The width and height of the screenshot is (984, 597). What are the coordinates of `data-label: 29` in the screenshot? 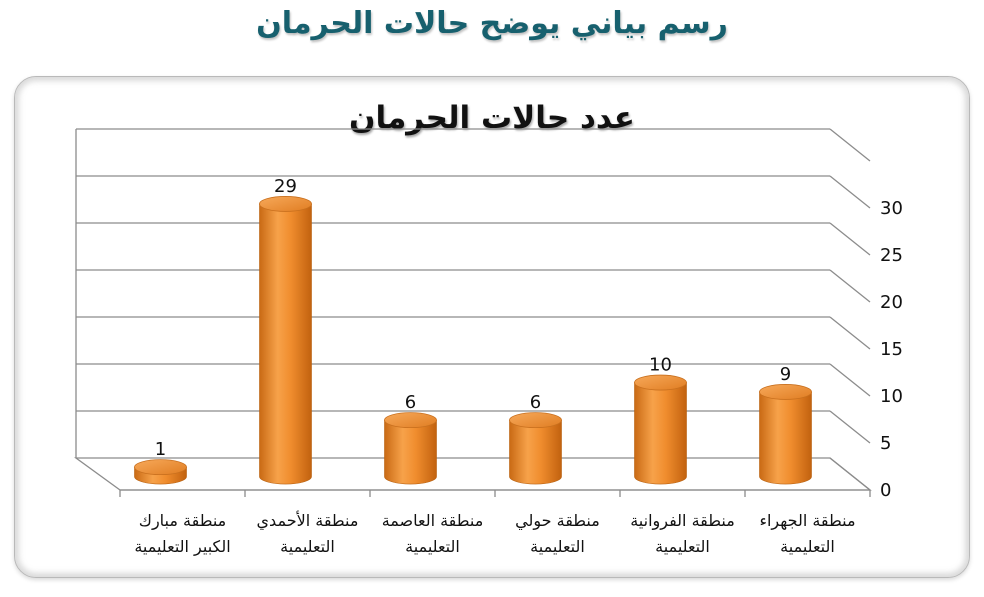 It's located at (285, 186).